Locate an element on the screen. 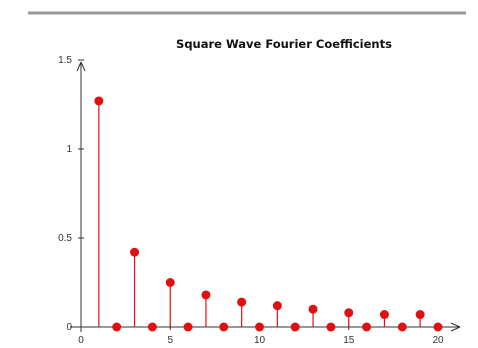 This screenshot has width=478, height=348. x-tick-label-0: 0 is located at coordinates (81, 340).